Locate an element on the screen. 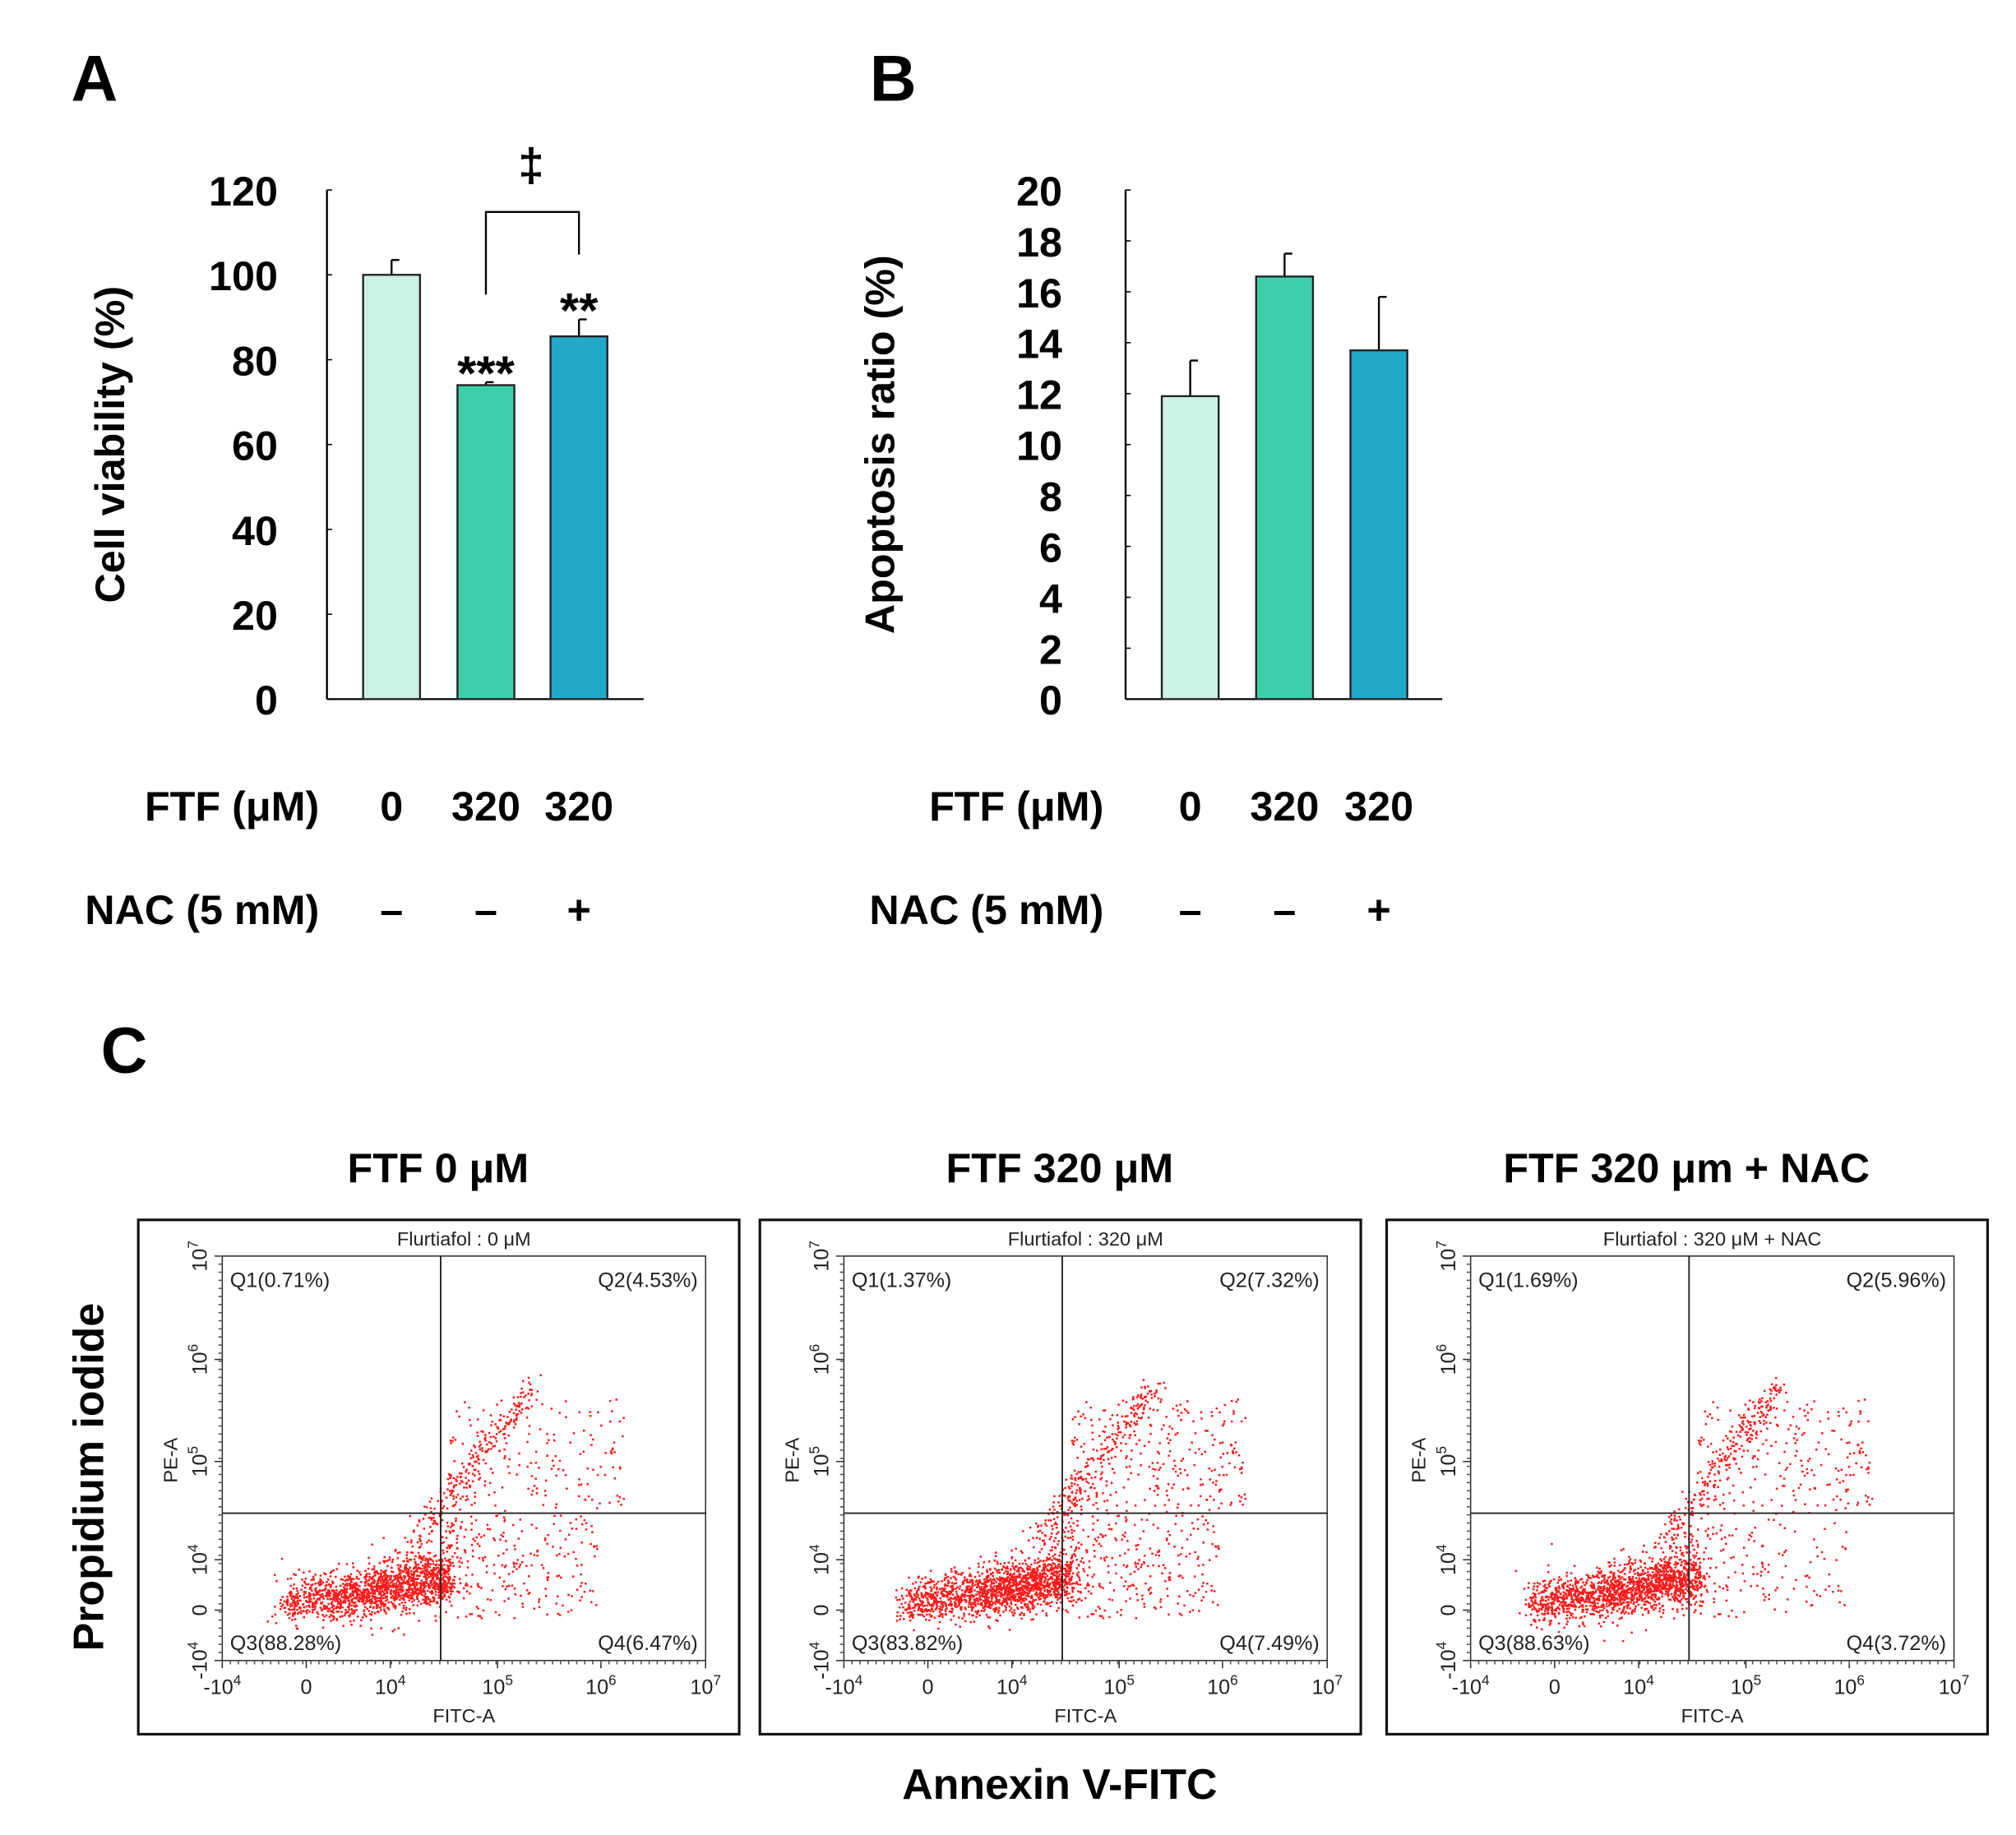  tick-exponent: 4 is located at coordinates (859, 1680).